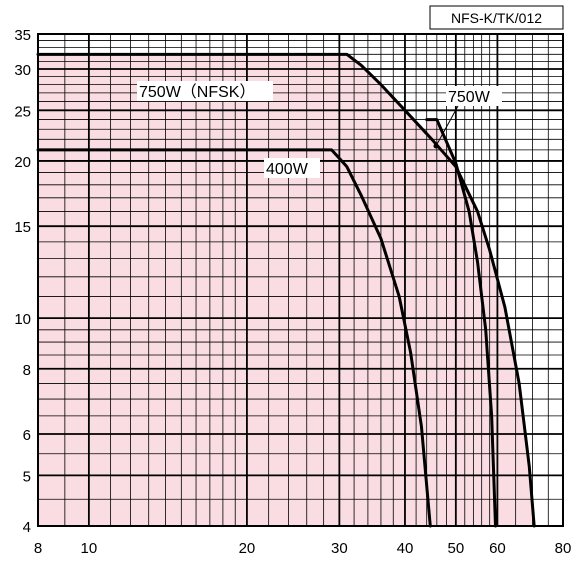 This screenshot has height=569, width=585. What do you see at coordinates (22, 35) in the screenshot?
I see `y-tick-label: 35` at bounding box center [22, 35].